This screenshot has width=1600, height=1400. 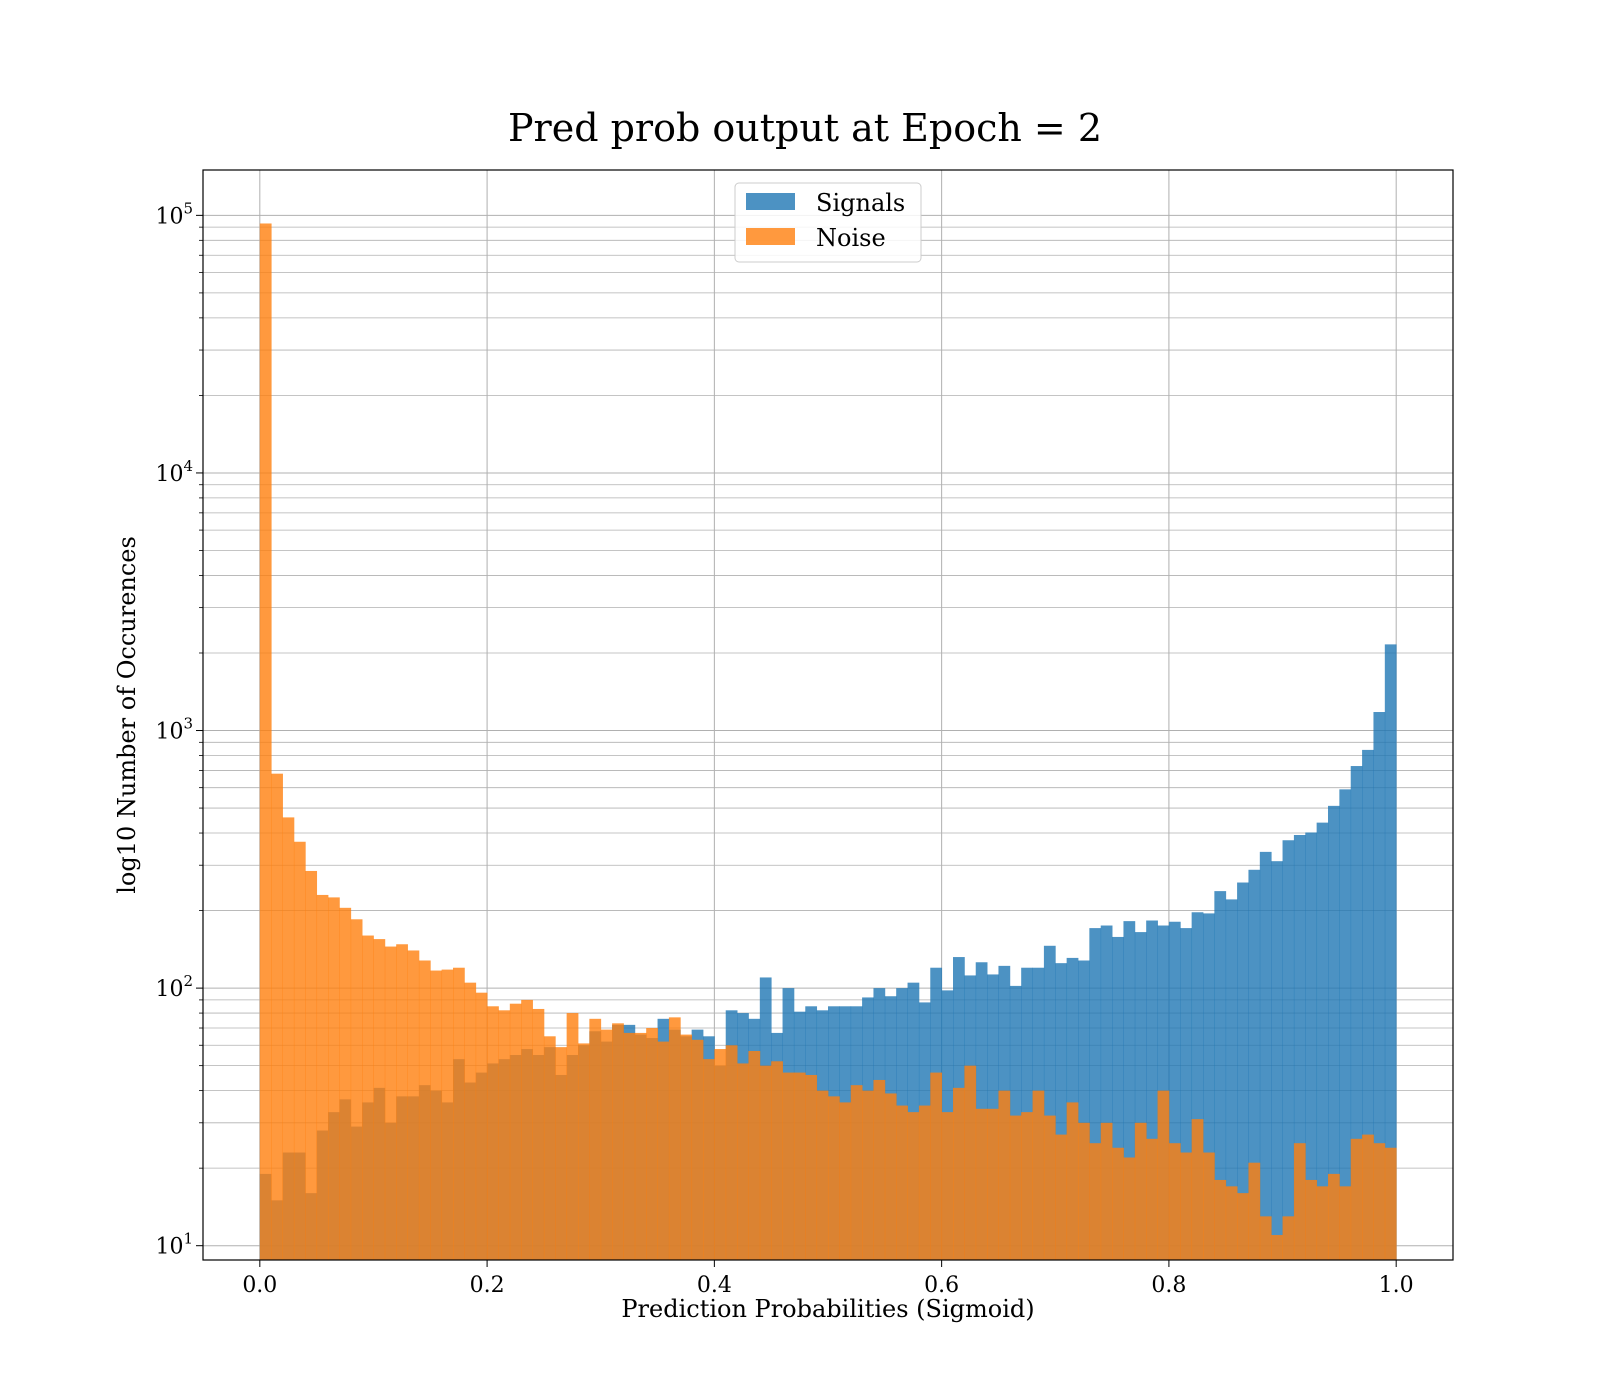 I want to click on legend-swatch-noise, so click(x=770, y=236).